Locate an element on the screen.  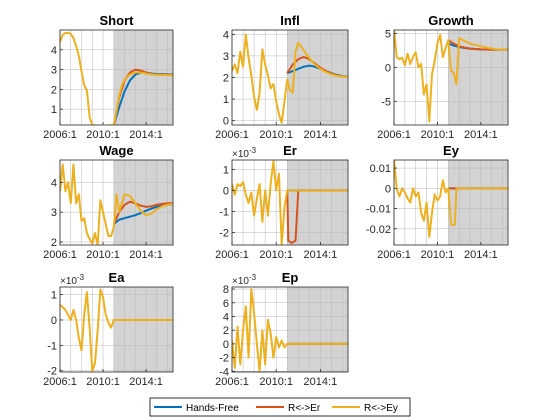
panel-infl: 0 1 2 3 4 2006:1 2010:1 2014:1 Infl is located at coordinates (281, 77).